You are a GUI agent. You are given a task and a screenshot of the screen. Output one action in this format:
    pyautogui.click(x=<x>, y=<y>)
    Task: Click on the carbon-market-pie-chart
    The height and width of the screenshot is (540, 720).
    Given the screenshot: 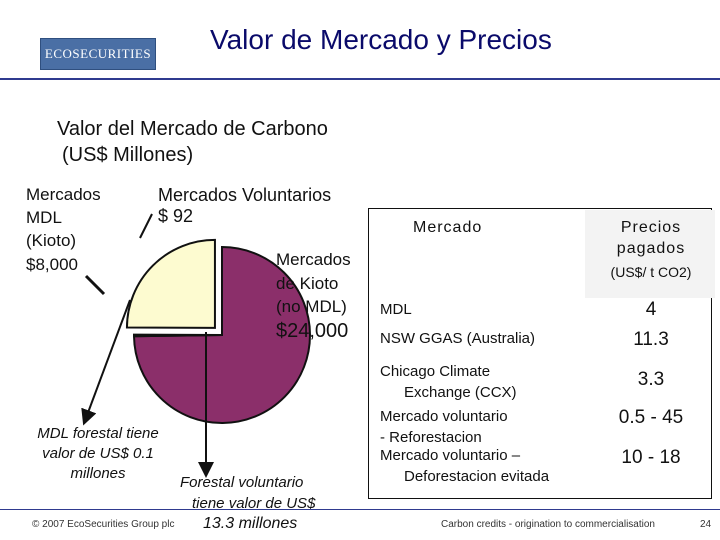 What is the action you would take?
    pyautogui.click(x=218, y=331)
    